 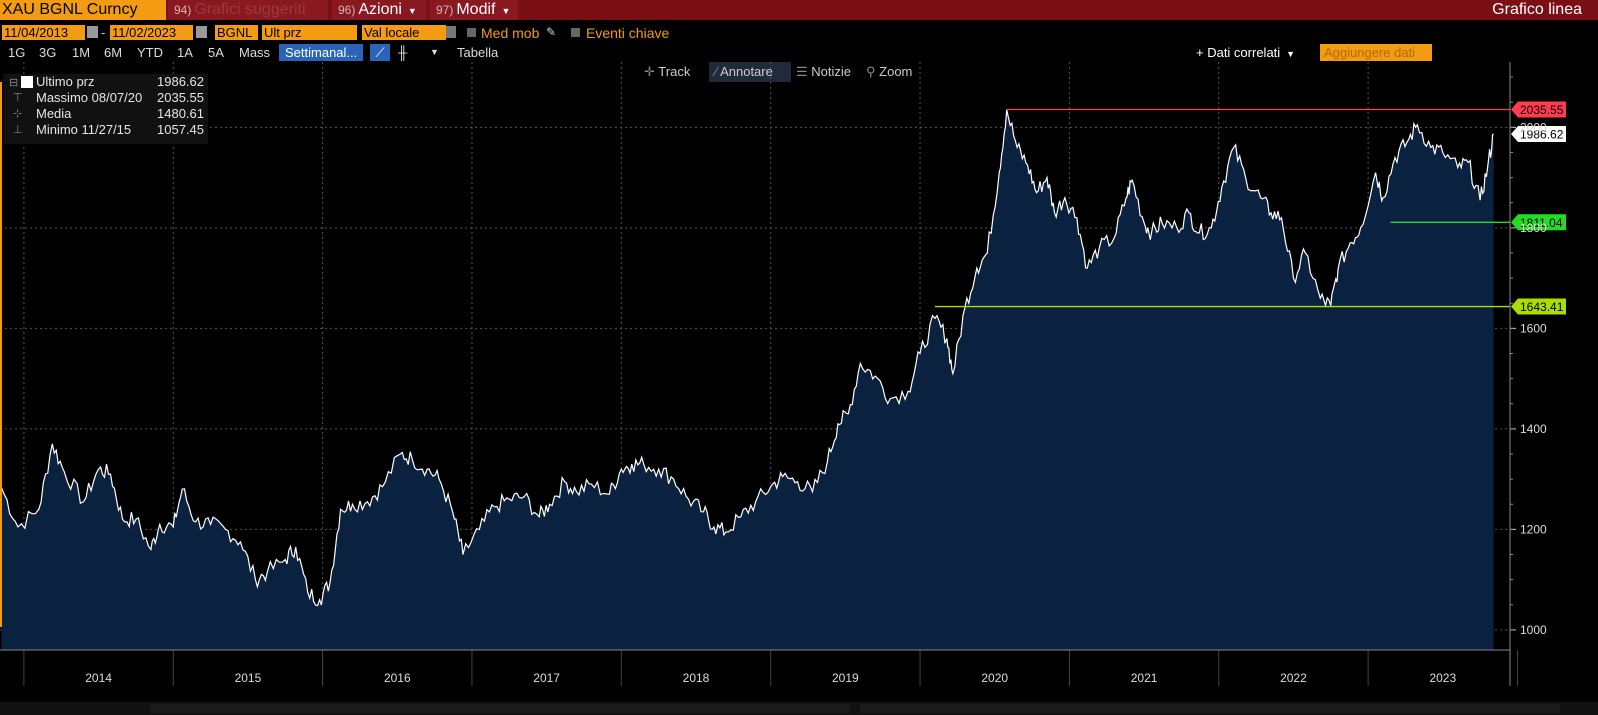 I want to click on zoom-label: Zoom, so click(x=896, y=71).